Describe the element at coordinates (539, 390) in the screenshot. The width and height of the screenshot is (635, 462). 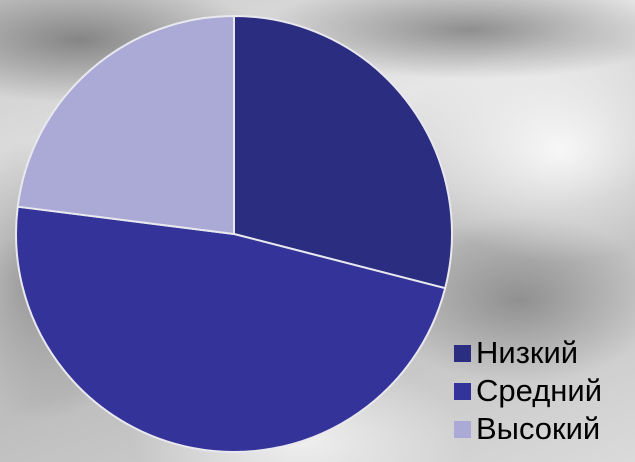
I see `legend-label-medium: Средний` at that location.